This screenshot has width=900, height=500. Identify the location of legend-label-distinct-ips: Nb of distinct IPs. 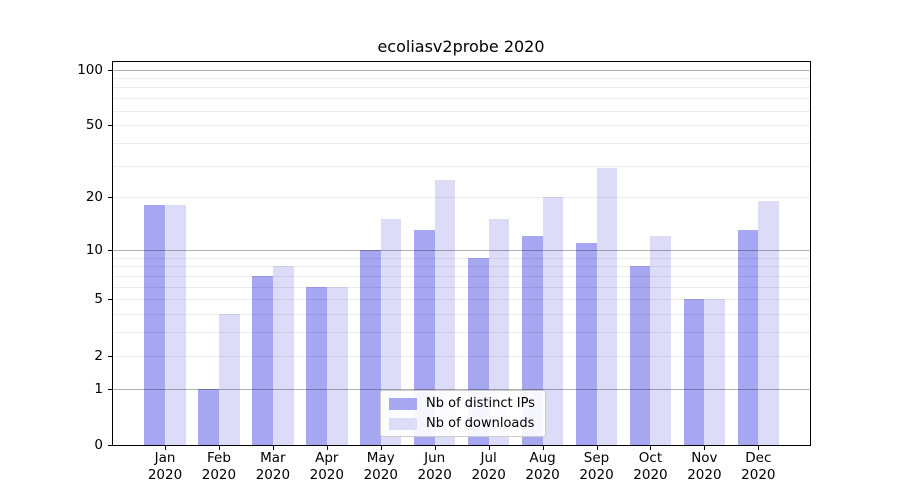
(480, 403).